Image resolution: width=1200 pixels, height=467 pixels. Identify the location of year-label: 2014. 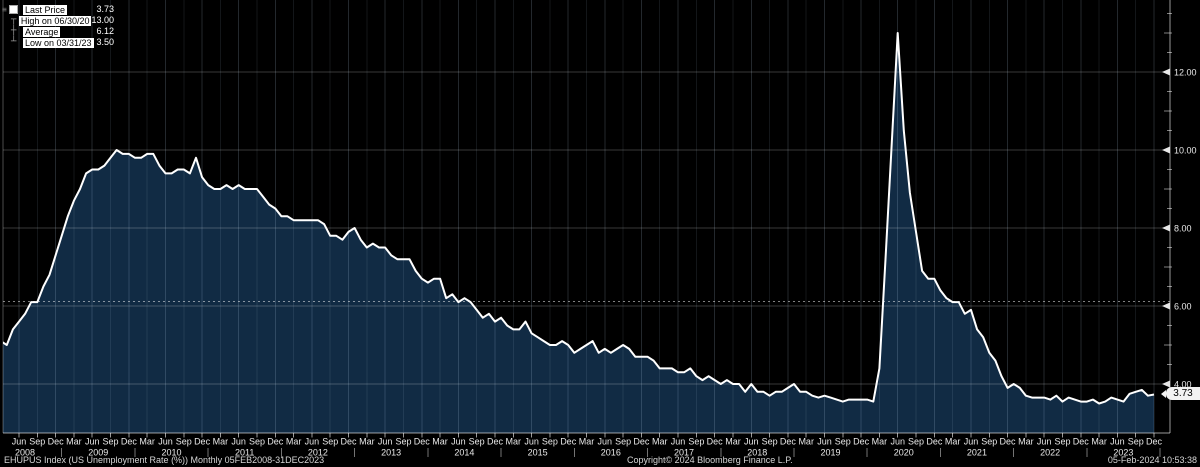
(464, 453).